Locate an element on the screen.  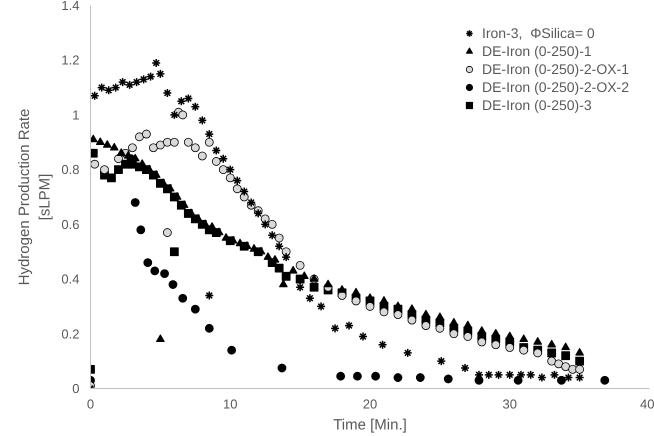
x-tick-label: 30 is located at coordinates (509, 404).